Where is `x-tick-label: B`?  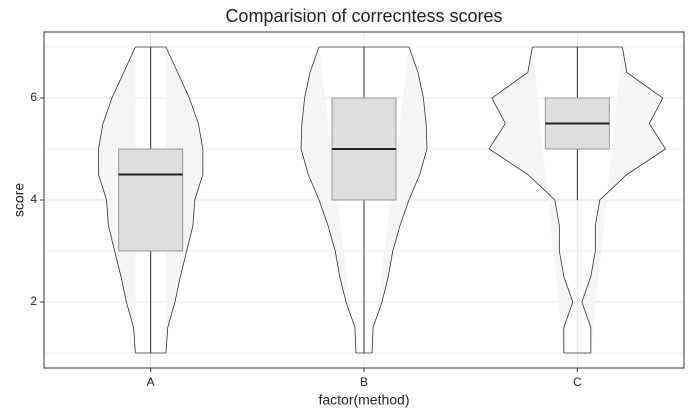 x-tick-label: B is located at coordinates (364, 382).